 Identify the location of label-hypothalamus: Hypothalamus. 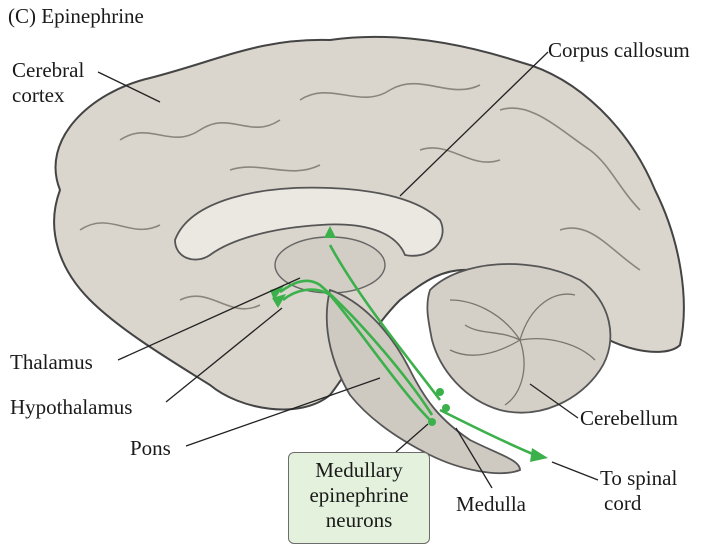
(71, 407).